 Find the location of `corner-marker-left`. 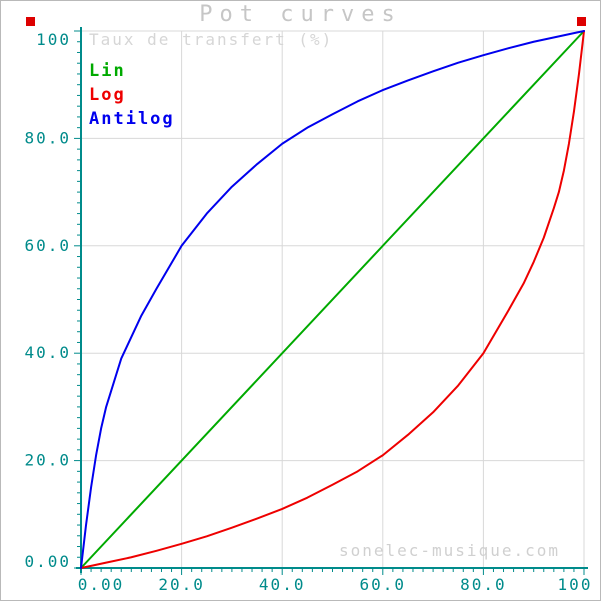

corner-marker-left is located at coordinates (30, 21).